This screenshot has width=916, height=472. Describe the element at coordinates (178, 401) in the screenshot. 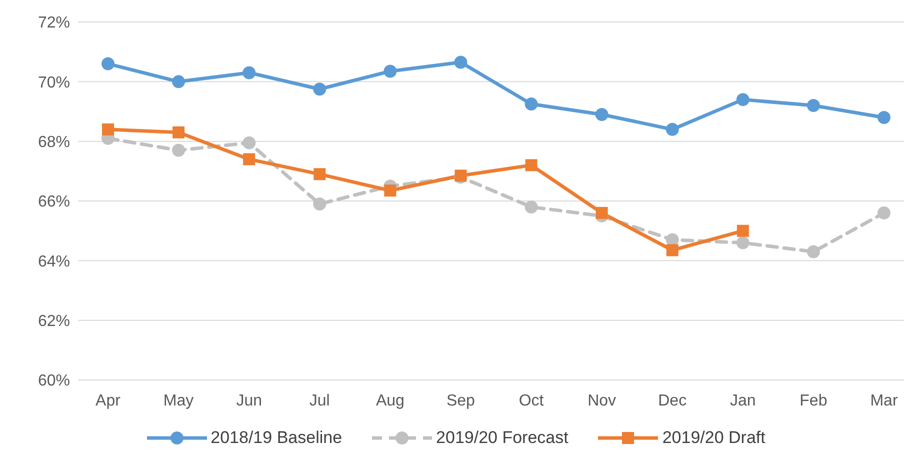

I see `x-tick-label: May` at that location.